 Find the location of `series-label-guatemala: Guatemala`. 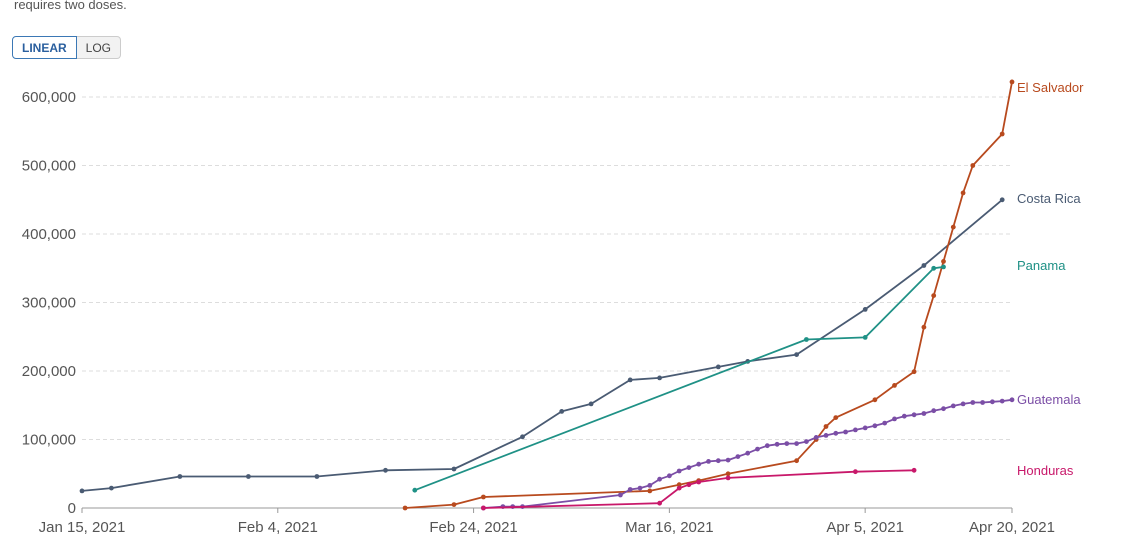

series-label-guatemala: Guatemala is located at coordinates (1049, 399).